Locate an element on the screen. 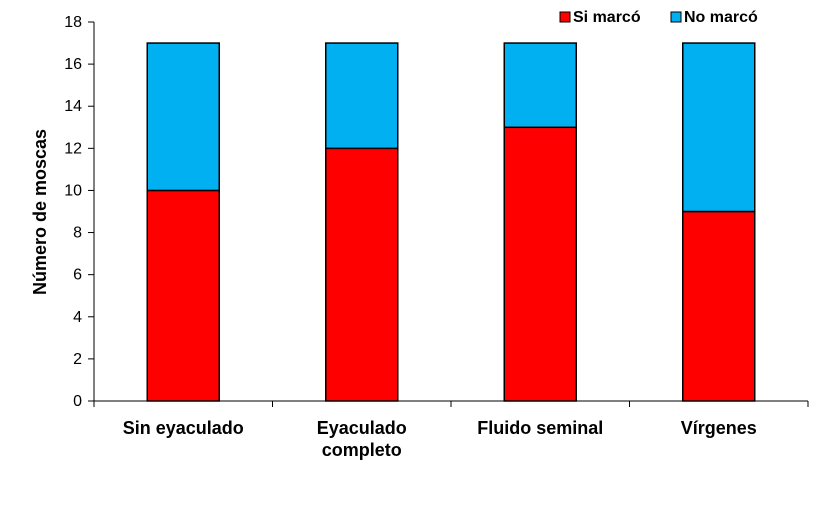  legend: Si marcó No marcó is located at coordinates (658, 17).